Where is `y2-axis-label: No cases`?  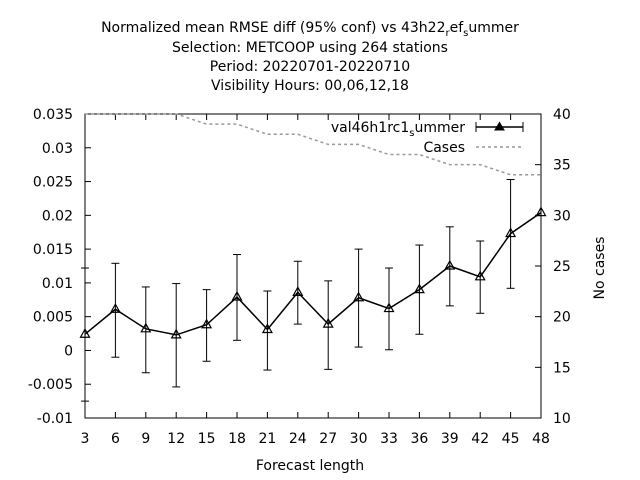 y2-axis-label: No cases is located at coordinates (600, 268).